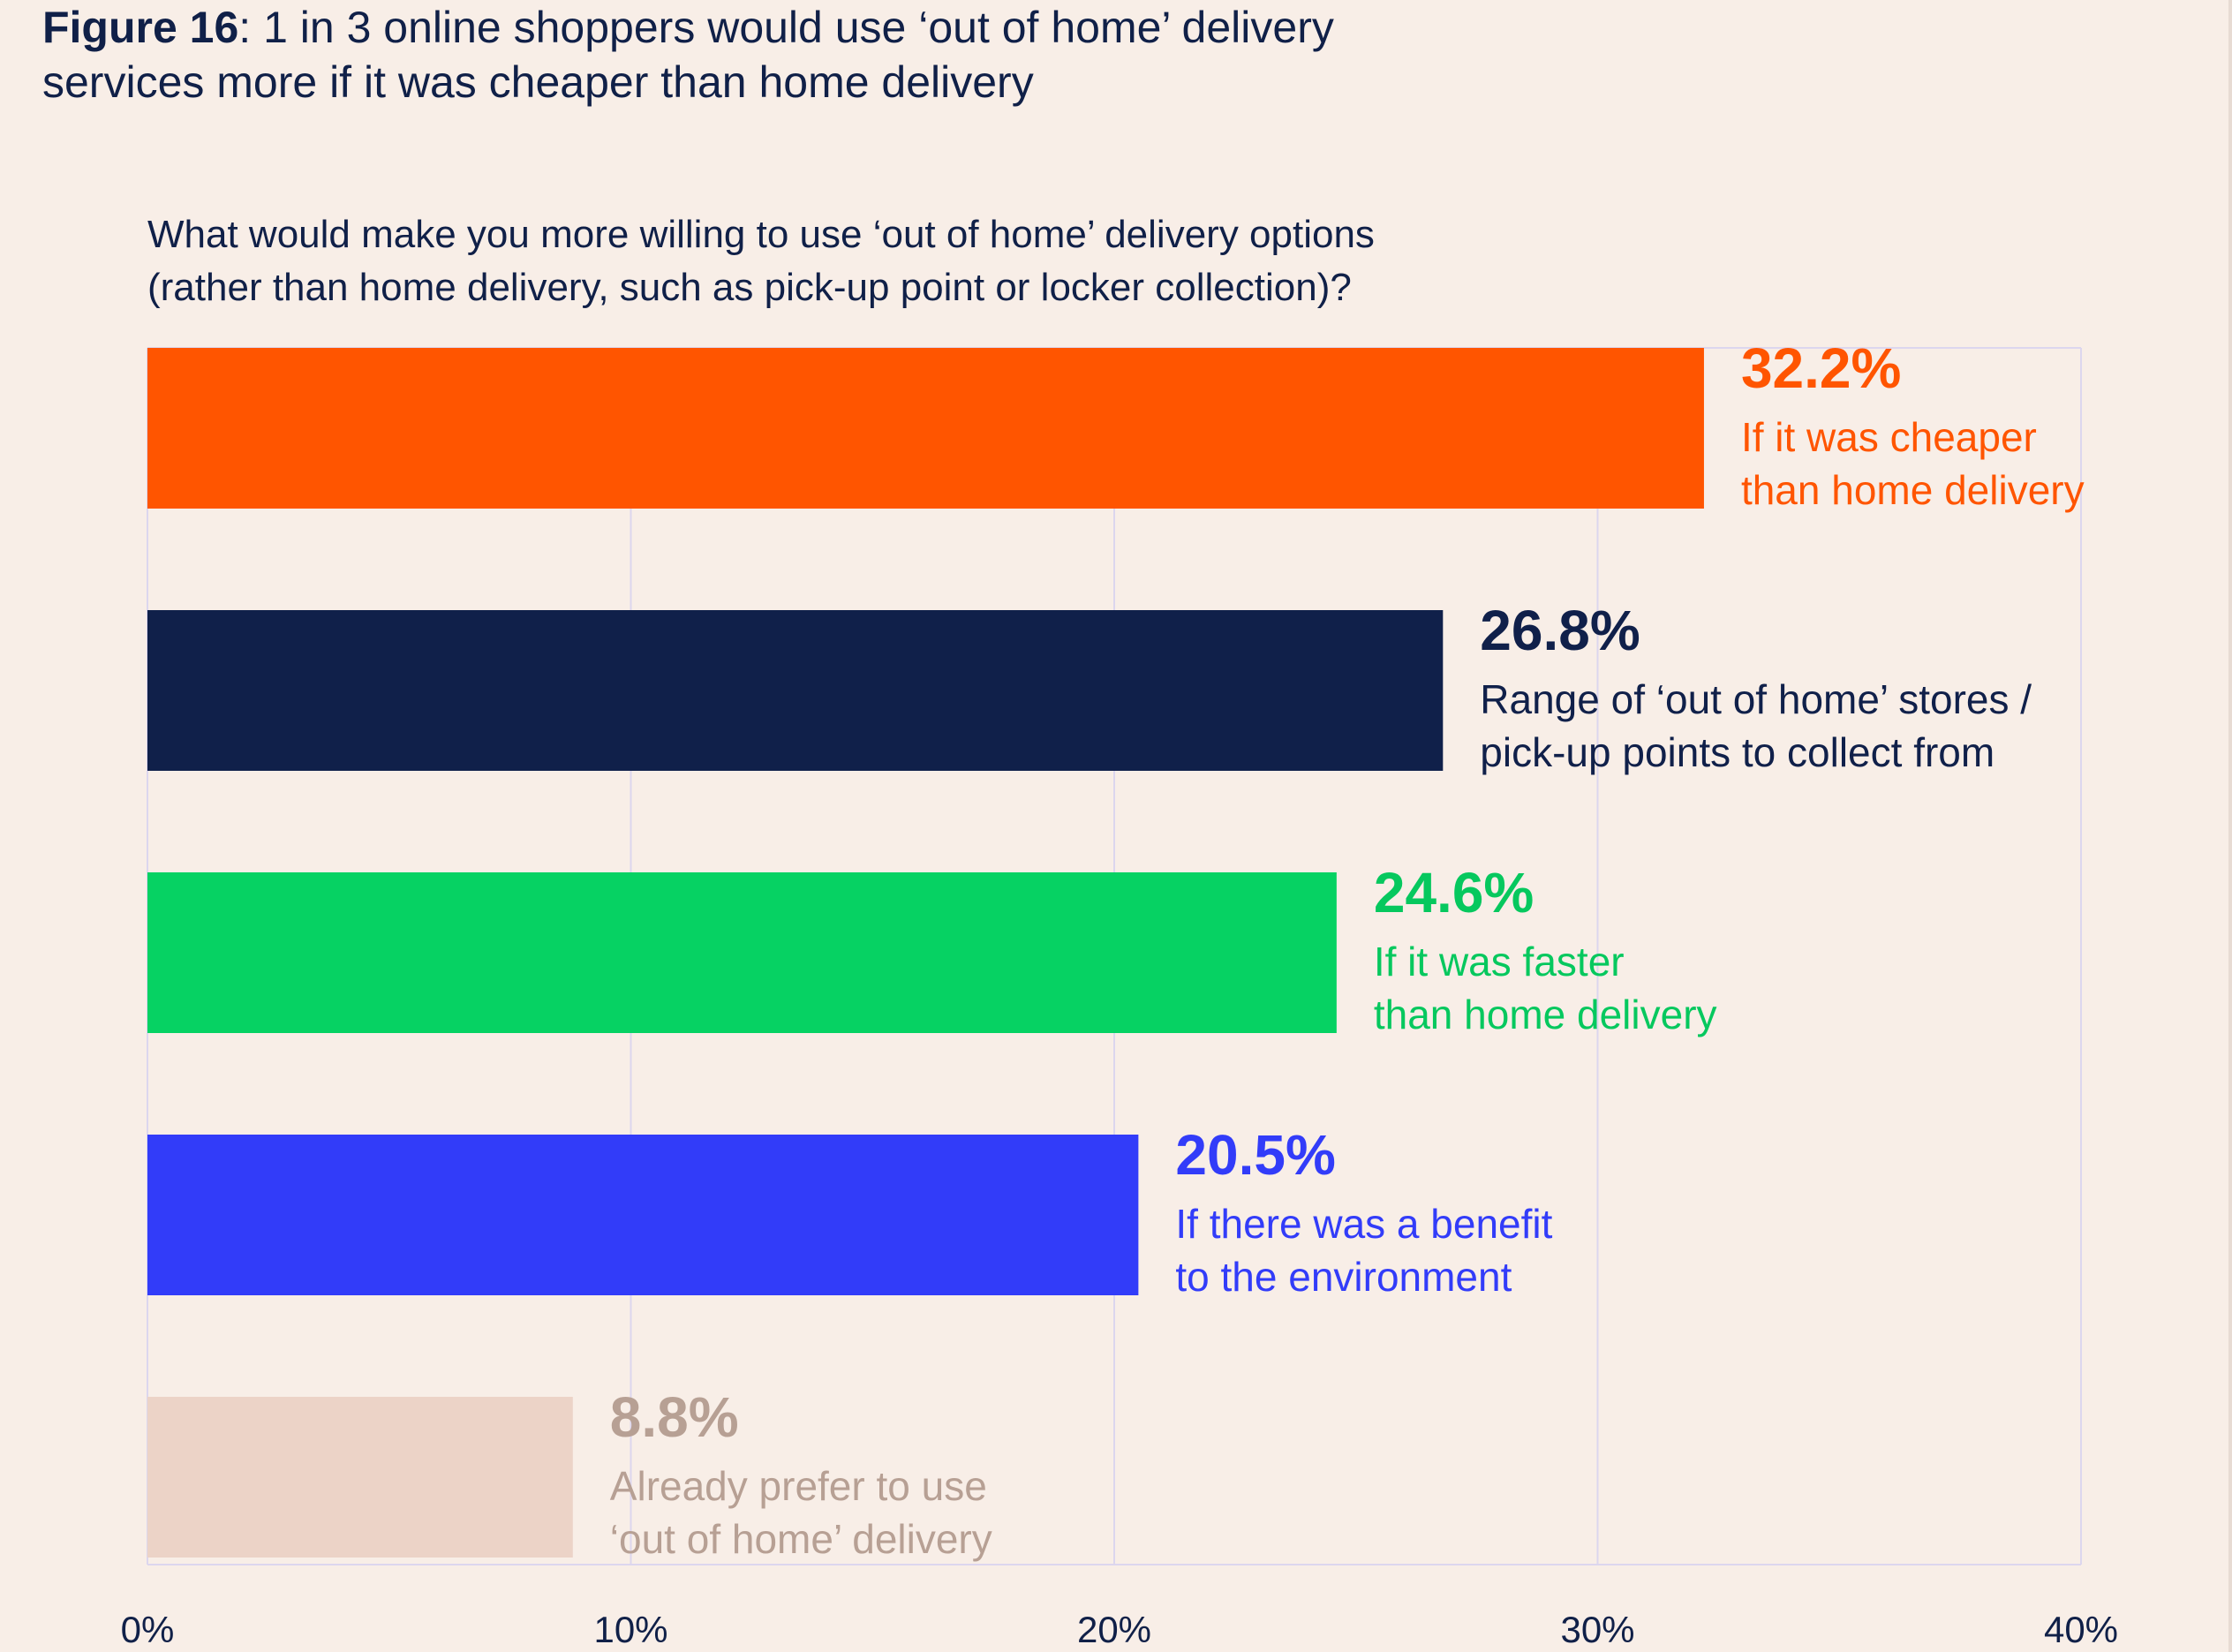  Describe the element at coordinates (1597, 1629) in the screenshot. I see `x-tick-label-30: 30%` at that location.